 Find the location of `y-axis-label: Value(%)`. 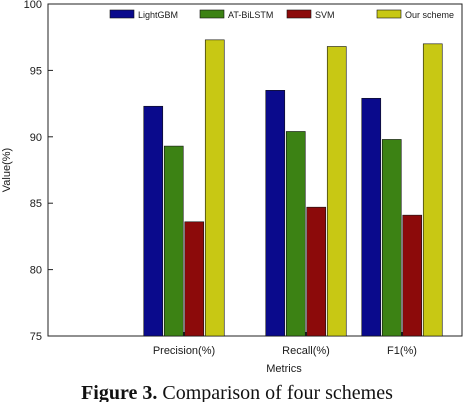

y-axis-label: Value(%) is located at coordinates (7, 170).